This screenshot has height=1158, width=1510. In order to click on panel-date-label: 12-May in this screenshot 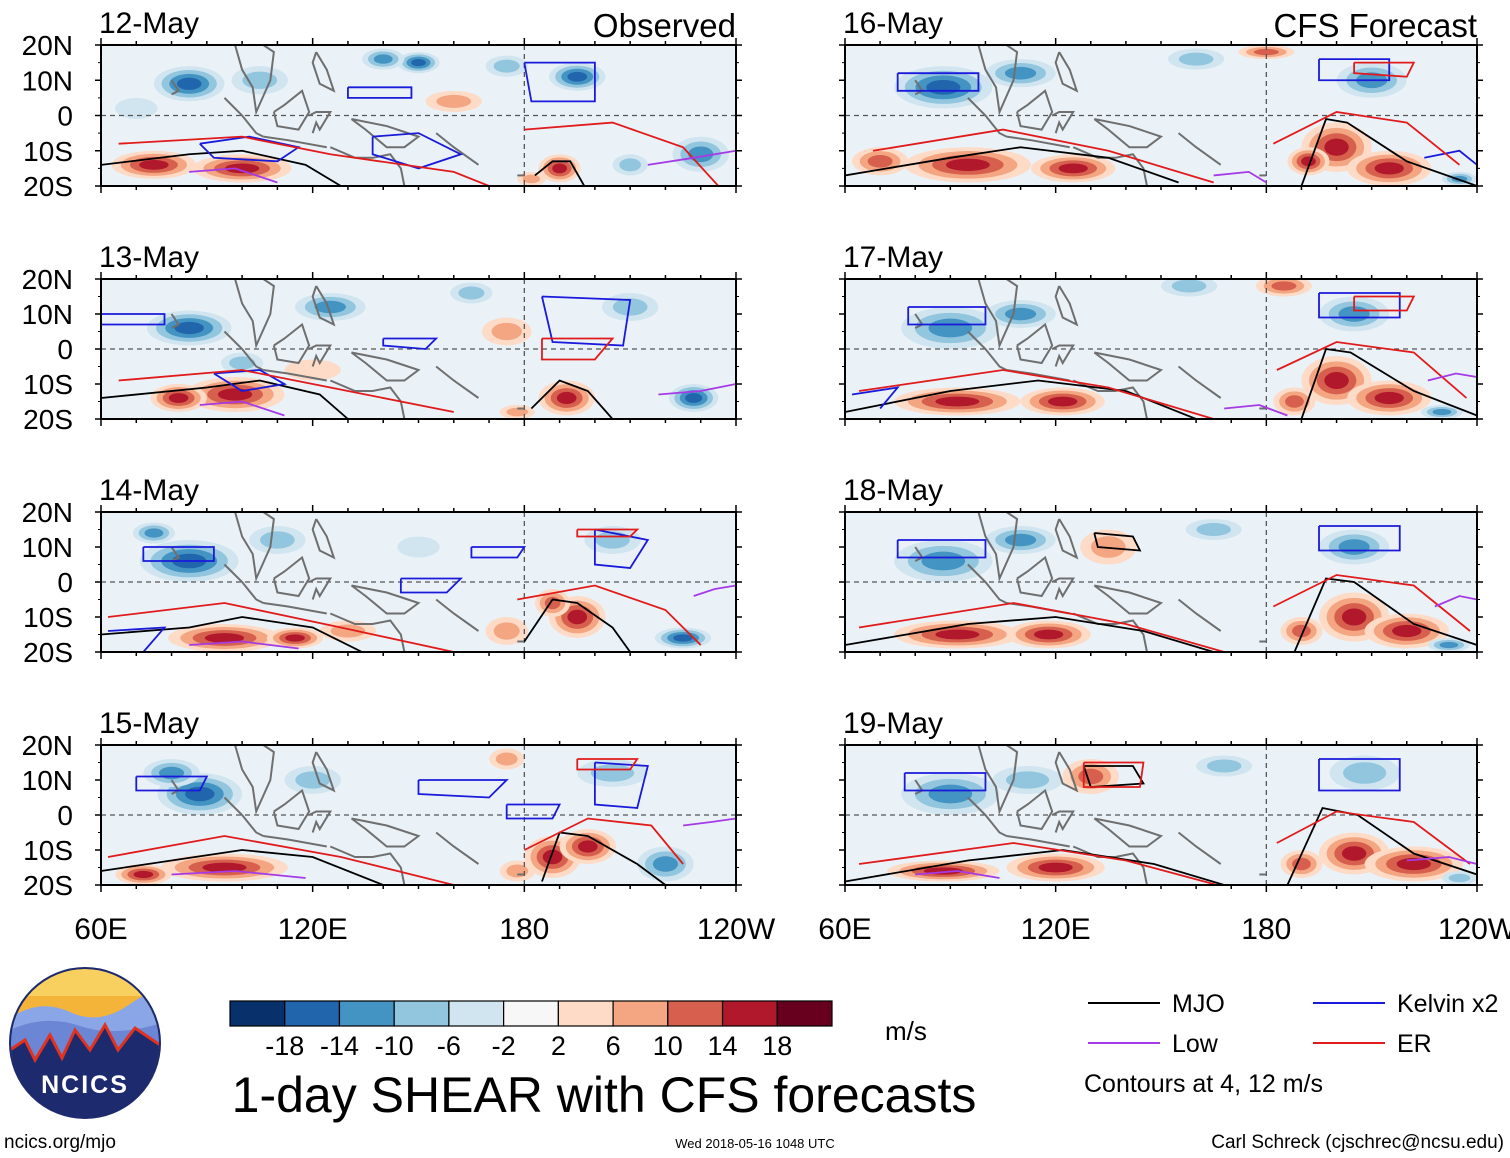, I will do `click(149, 23)`.